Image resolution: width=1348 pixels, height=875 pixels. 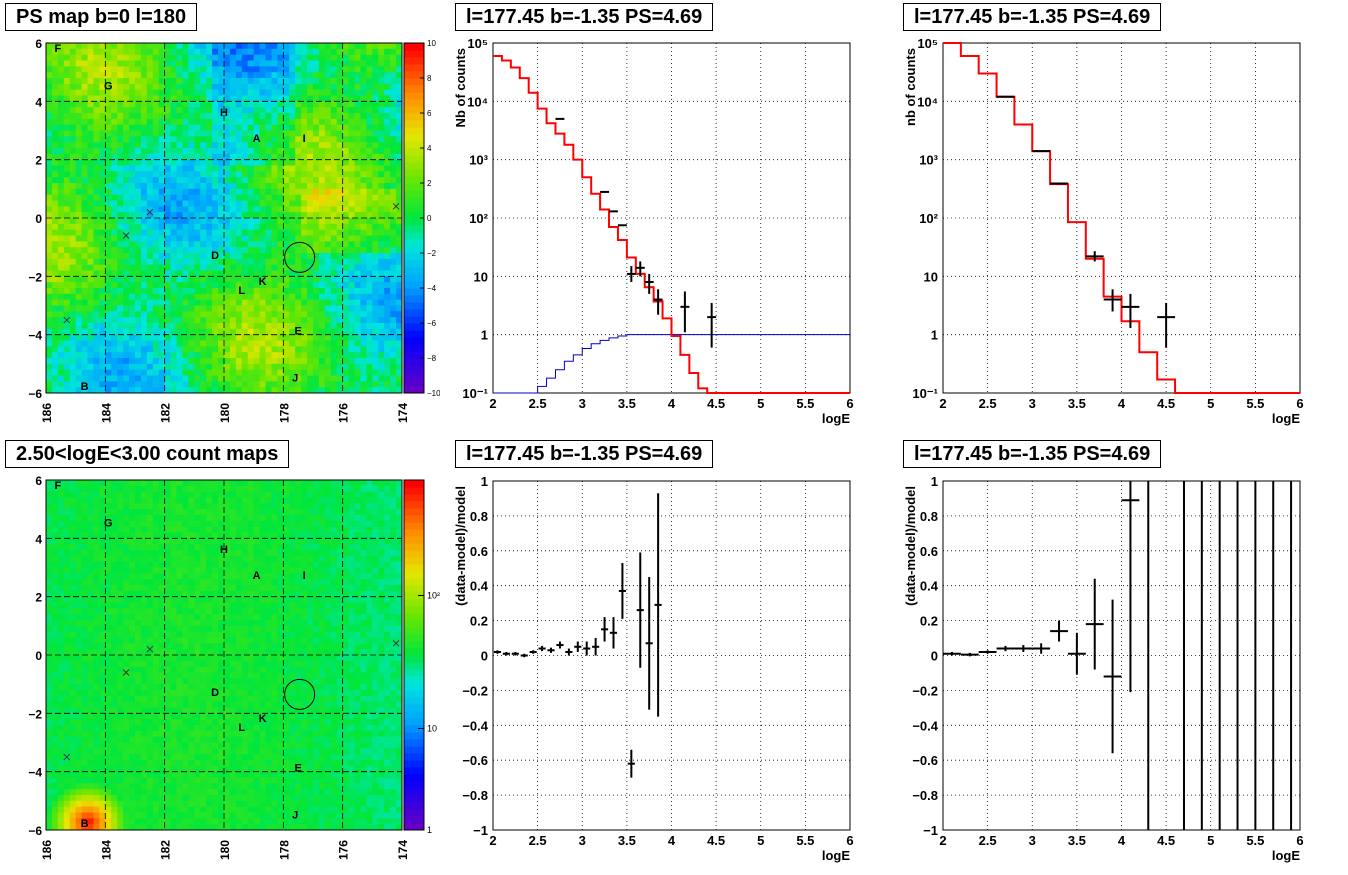 I want to click on y-tick-label: 10⁻¹, so click(x=925, y=393).